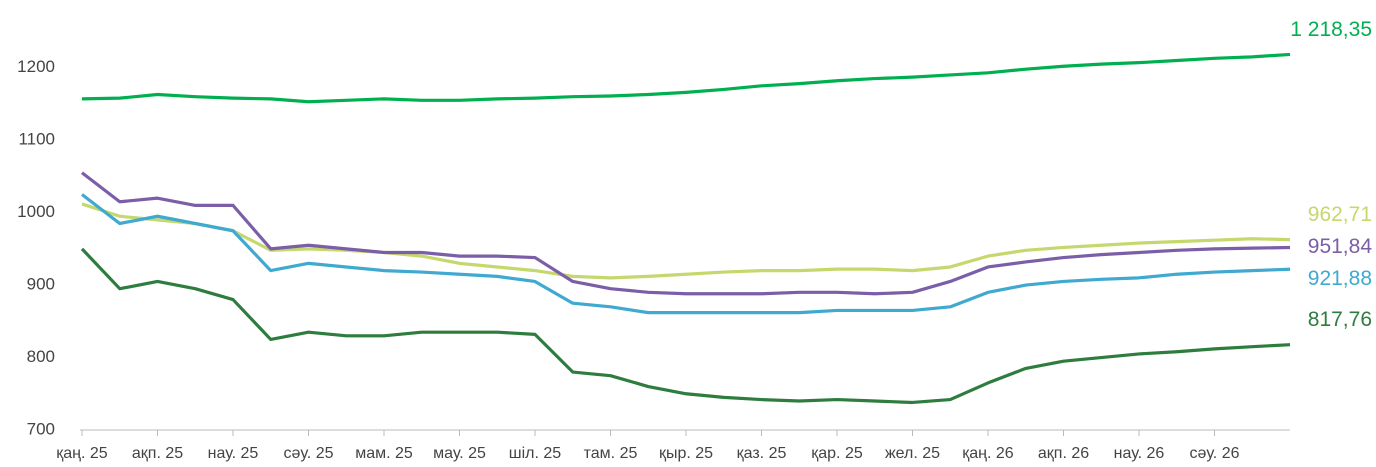 The image size is (1376, 467). Describe the element at coordinates (988, 453) in the screenshot. I see `x-tick-label: қаң. 26` at that location.